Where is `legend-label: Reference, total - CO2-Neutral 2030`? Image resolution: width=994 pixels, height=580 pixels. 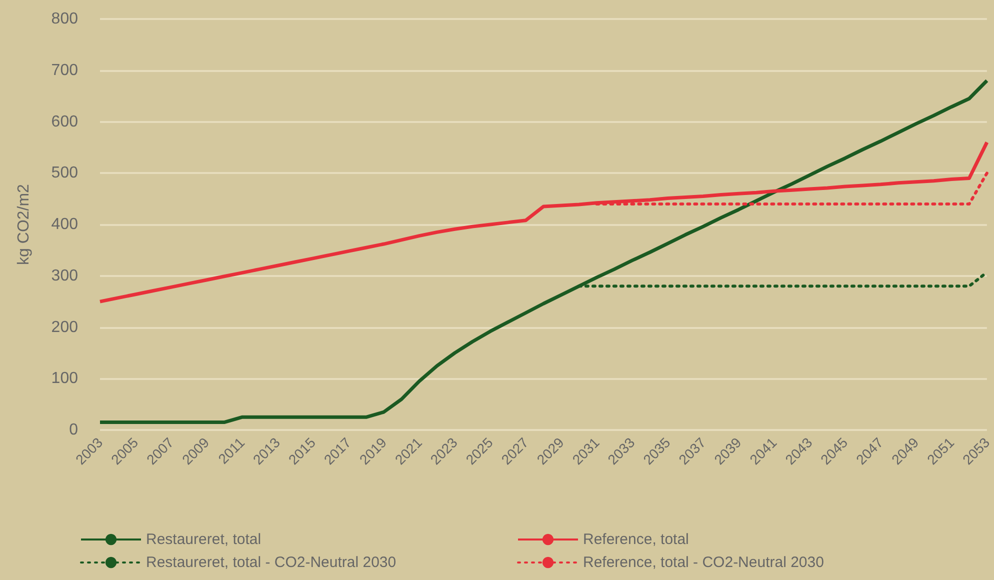 legend-label: Reference, total - CO2-Neutral 2030 is located at coordinates (703, 562).